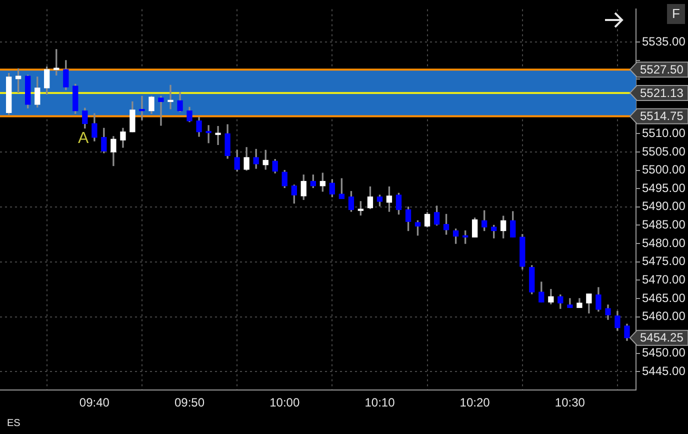 Image resolution: width=688 pixels, height=434 pixels. What do you see at coordinates (570, 403) in the screenshot?
I see `x-tick-label: 10:30` at bounding box center [570, 403].